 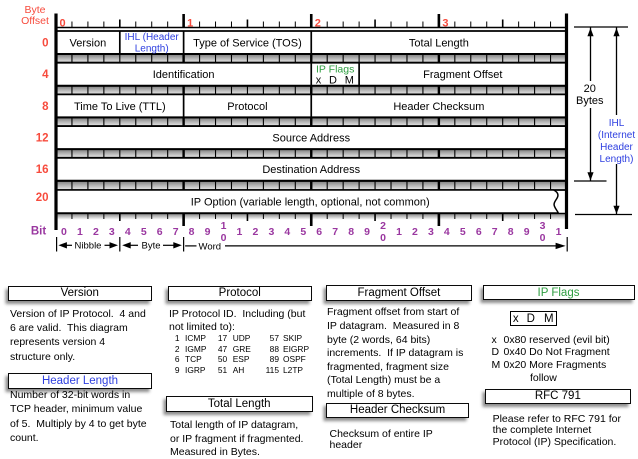 What do you see at coordinates (333, 81) in the screenshot?
I see `svg-text: D` at bounding box center [333, 81].